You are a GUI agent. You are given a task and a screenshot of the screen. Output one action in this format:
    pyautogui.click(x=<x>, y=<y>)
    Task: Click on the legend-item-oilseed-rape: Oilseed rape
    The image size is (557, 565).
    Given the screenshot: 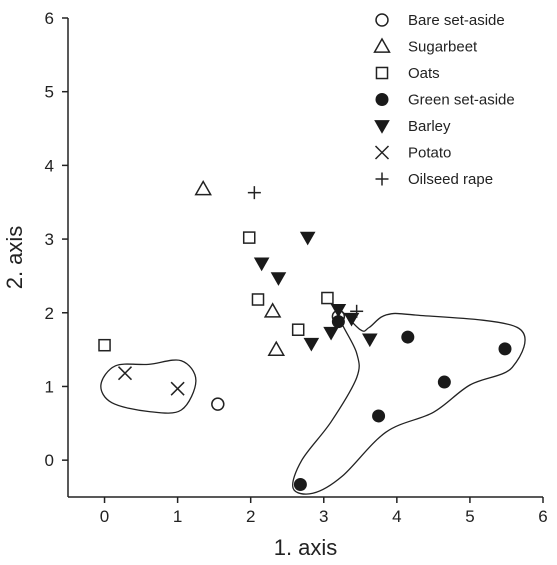 What is the action you would take?
    pyautogui.click(x=434, y=179)
    